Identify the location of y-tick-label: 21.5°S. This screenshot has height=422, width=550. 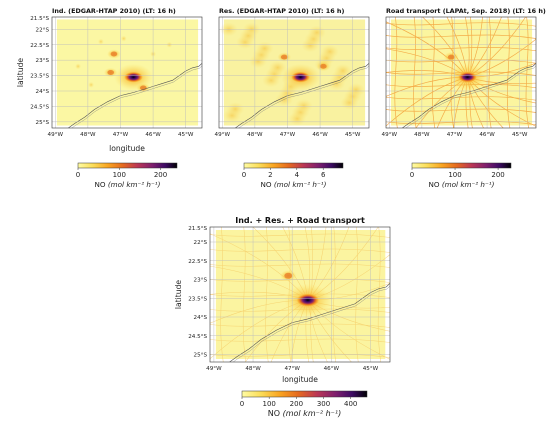
(197, 229).